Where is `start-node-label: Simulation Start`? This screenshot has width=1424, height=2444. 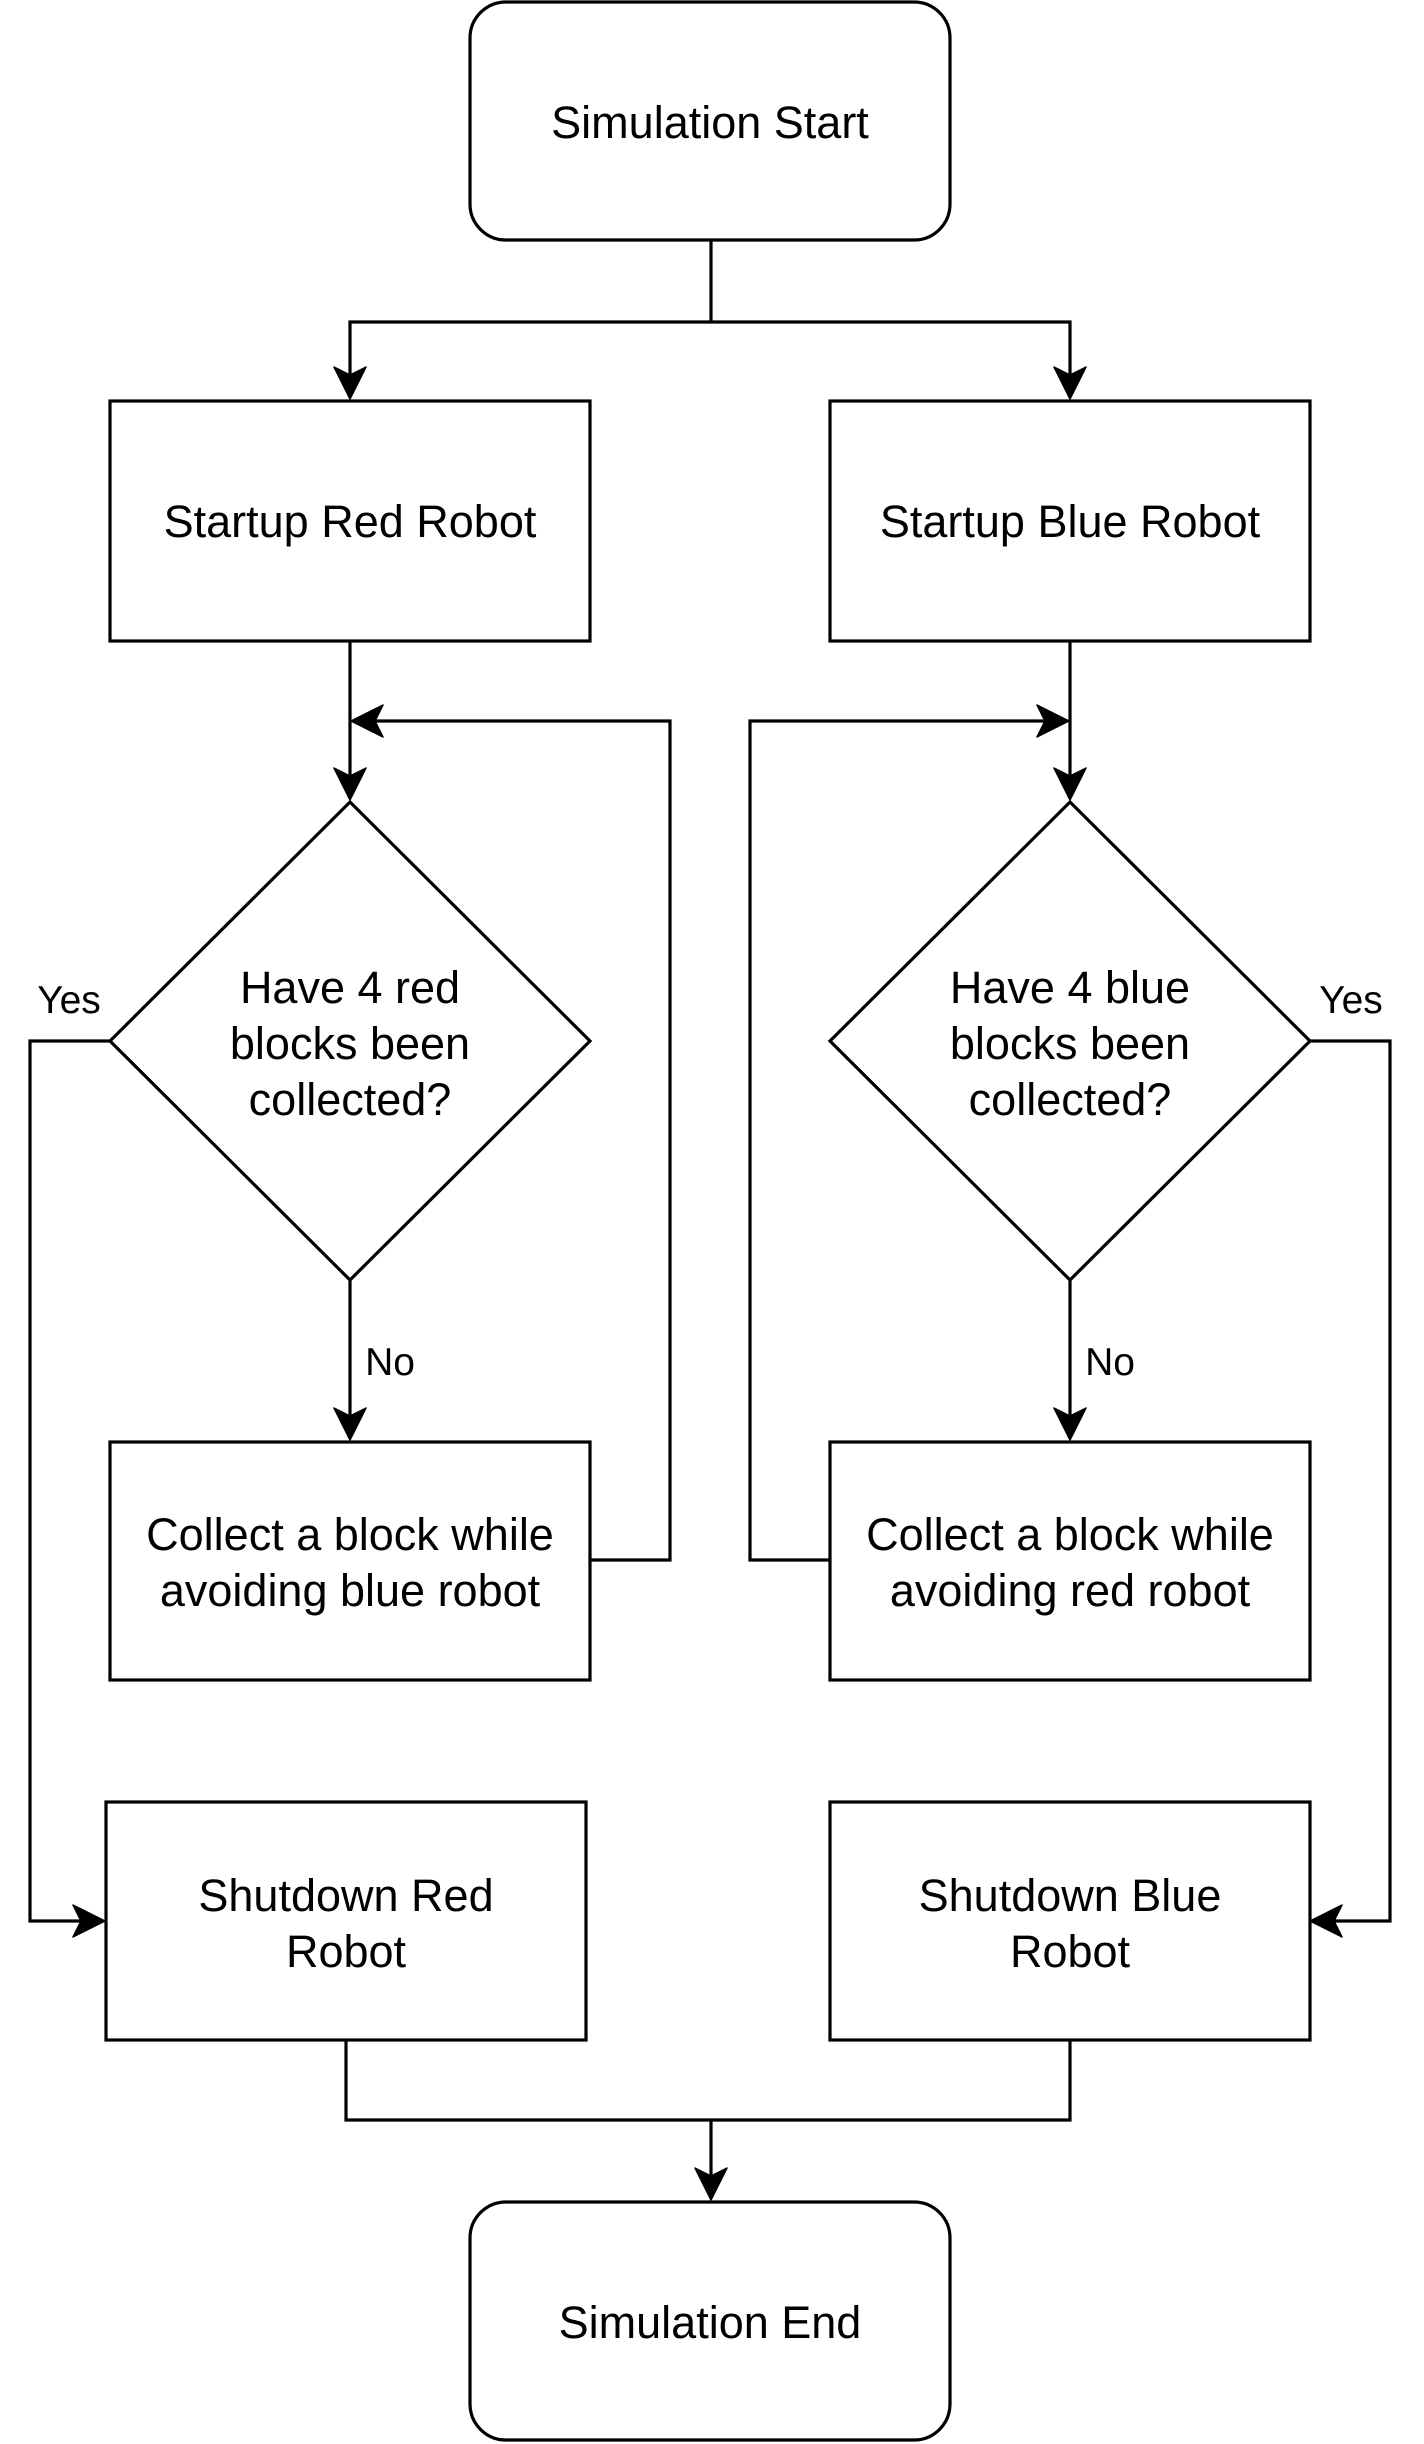
start-node-label: Simulation Start is located at coordinates (710, 122).